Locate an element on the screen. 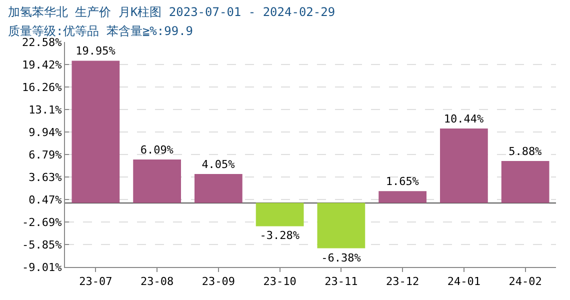  y-tick-label: 3.63% is located at coordinates (45, 177).